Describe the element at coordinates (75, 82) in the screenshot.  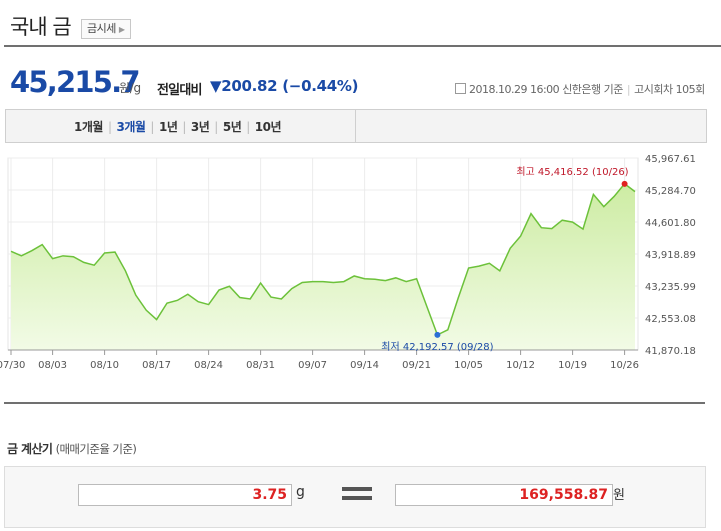
I see `current-price: 45,215.7` at that location.